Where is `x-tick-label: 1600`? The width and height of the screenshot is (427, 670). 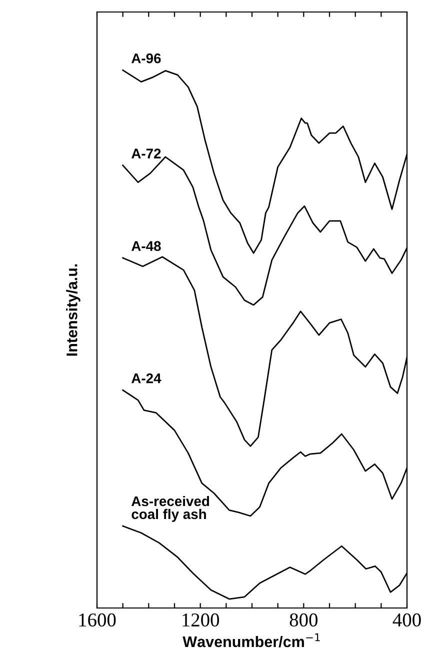
x-tick-label: 1600 is located at coordinates (97, 620).